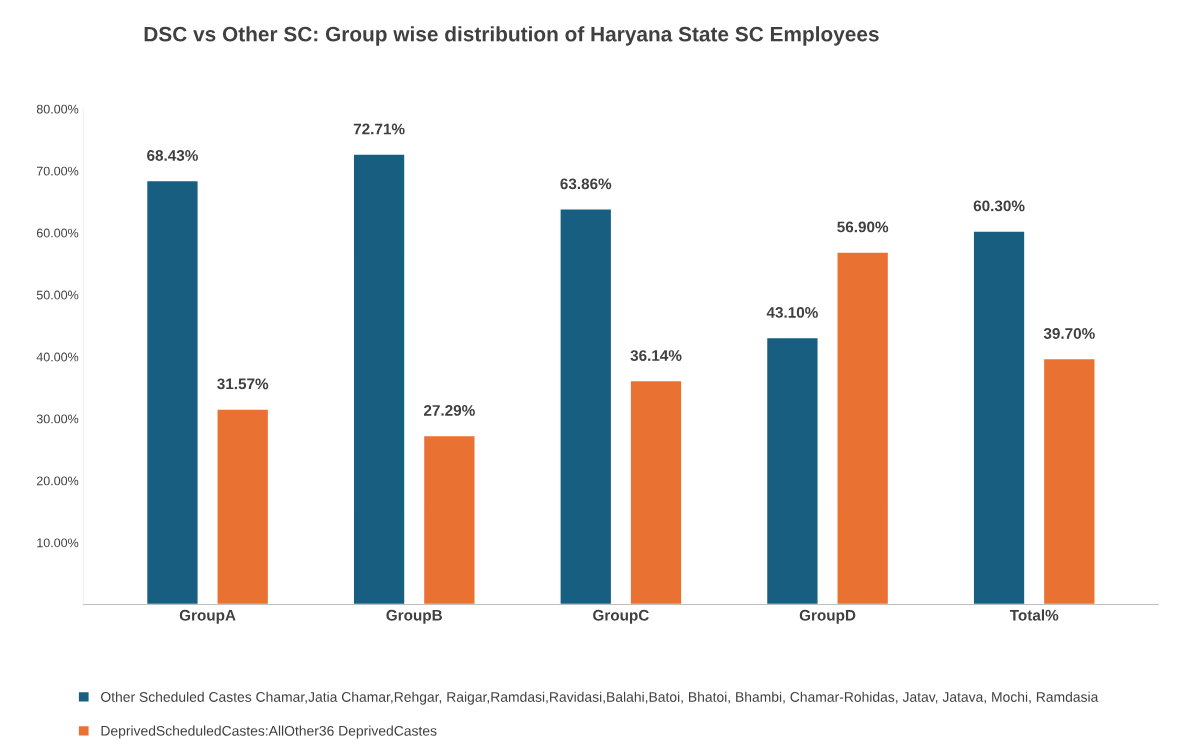 The image size is (1194, 751). Describe the element at coordinates (1034, 615) in the screenshot. I see `x-tick-label: Total%` at that location.